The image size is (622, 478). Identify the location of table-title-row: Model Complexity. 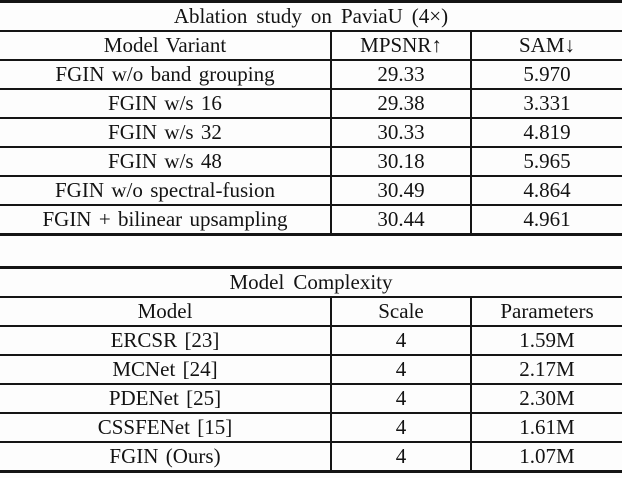
(311, 283).